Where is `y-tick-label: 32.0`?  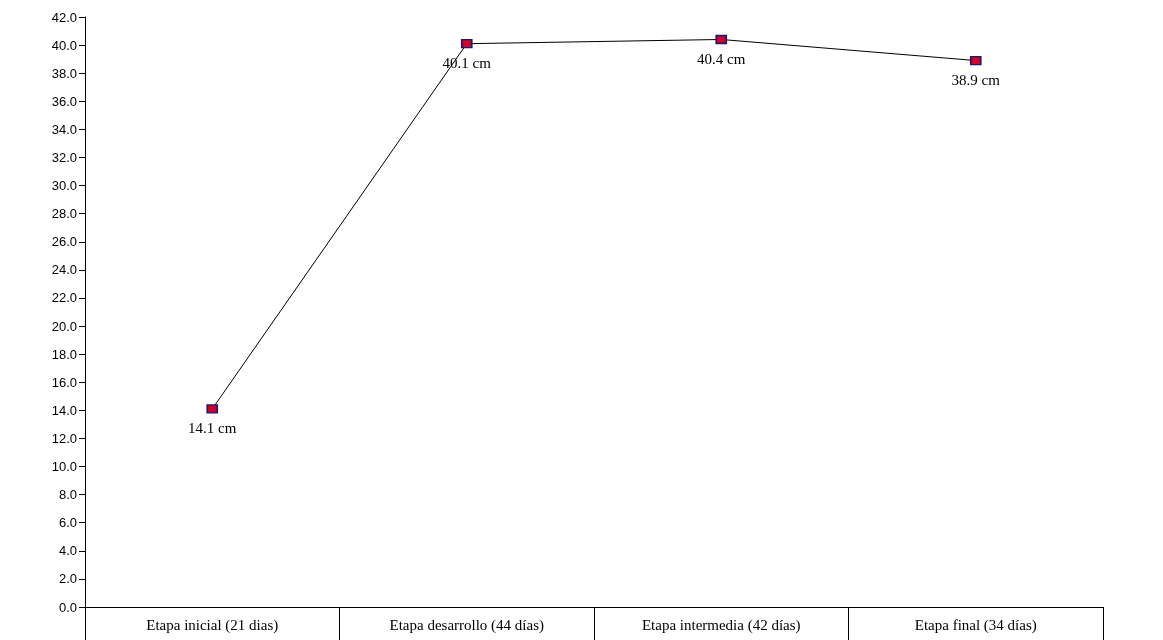
y-tick-label: 32.0 is located at coordinates (64, 157).